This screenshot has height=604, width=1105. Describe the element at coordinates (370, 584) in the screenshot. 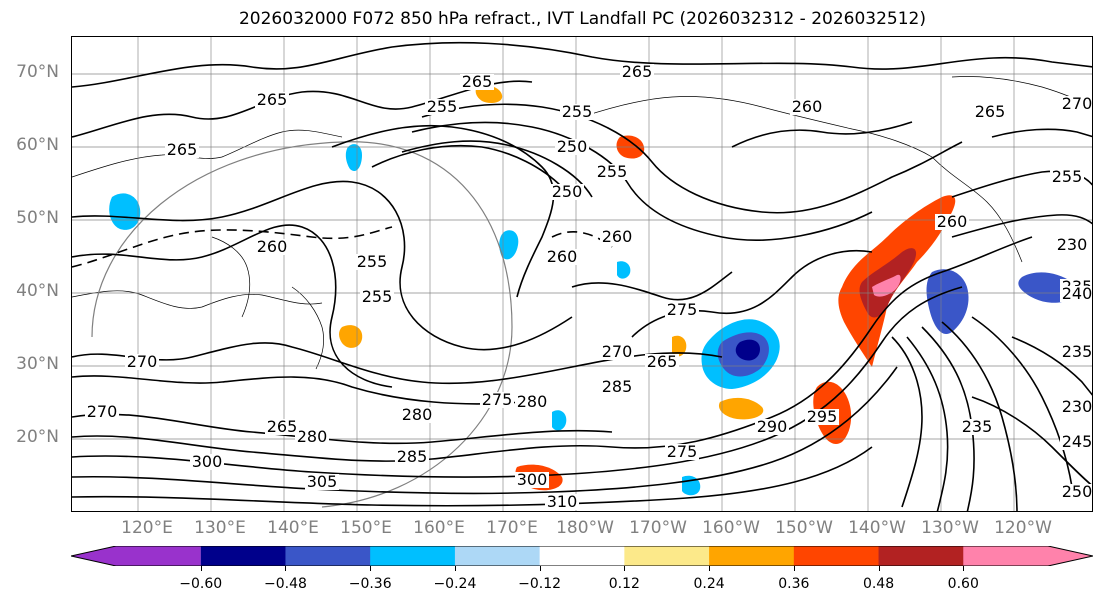

I see `colorbar-tick-label: −0.36` at that location.